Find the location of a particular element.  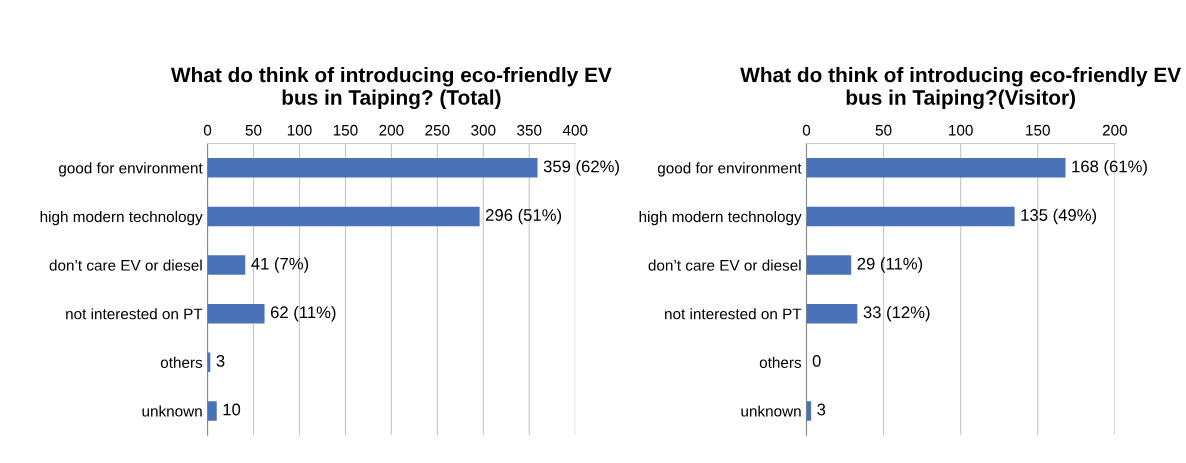

x-tick-label: 400 is located at coordinates (575, 130).